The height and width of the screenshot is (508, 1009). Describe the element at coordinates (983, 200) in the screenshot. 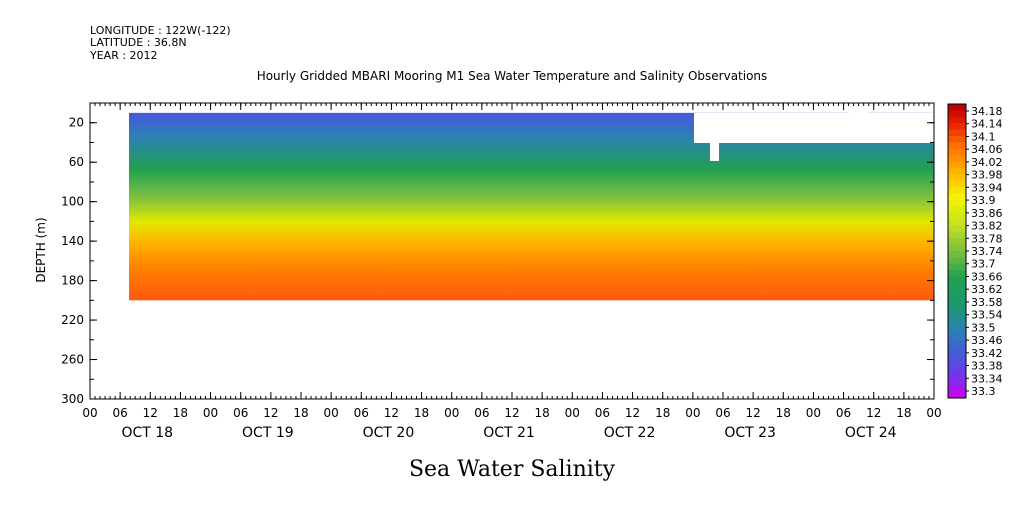

I see `colorbar-label: 33.9` at that location.